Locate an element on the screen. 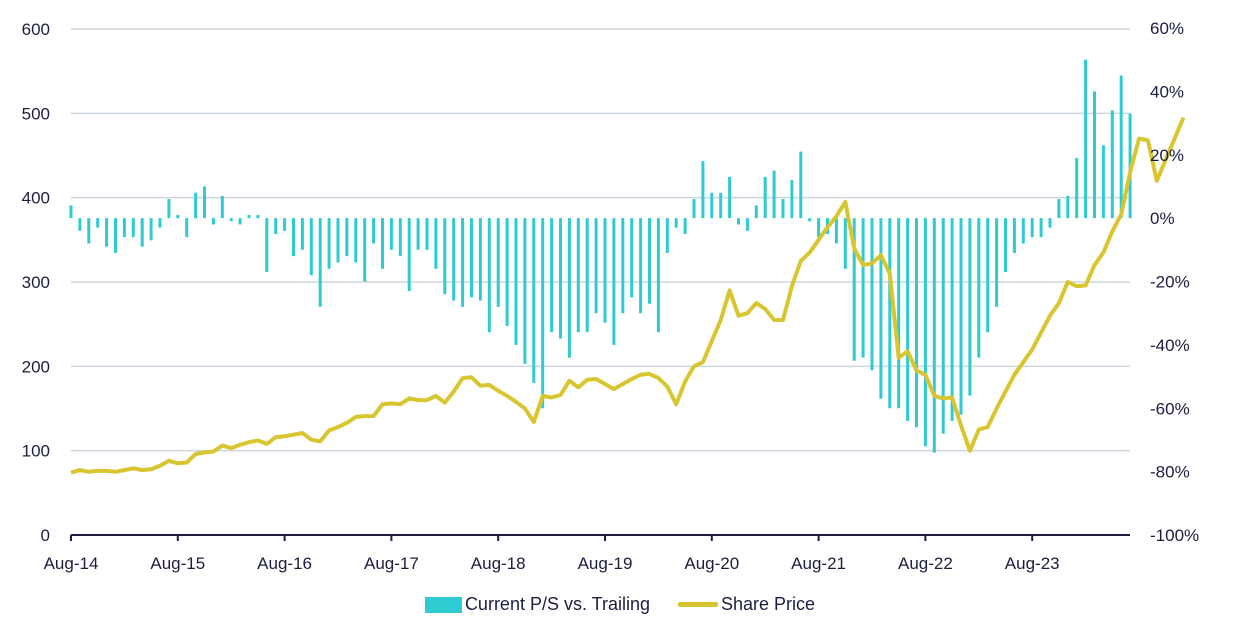 This screenshot has height=635, width=1240. x-tick-label: Aug-22 is located at coordinates (925, 563).